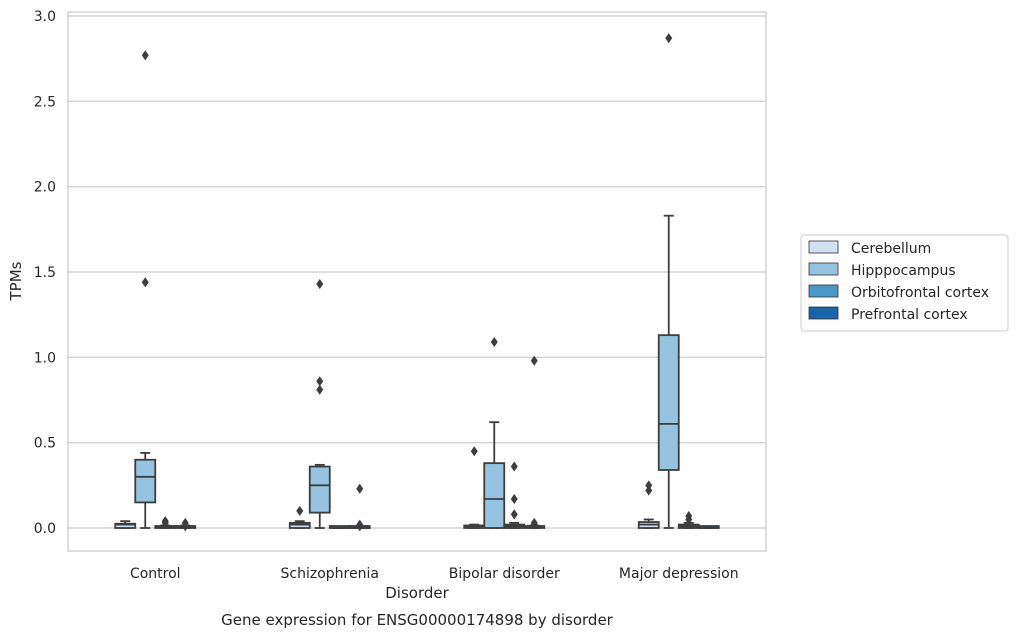  I want to click on x-tick-label: Schizophrenia, so click(330, 574).